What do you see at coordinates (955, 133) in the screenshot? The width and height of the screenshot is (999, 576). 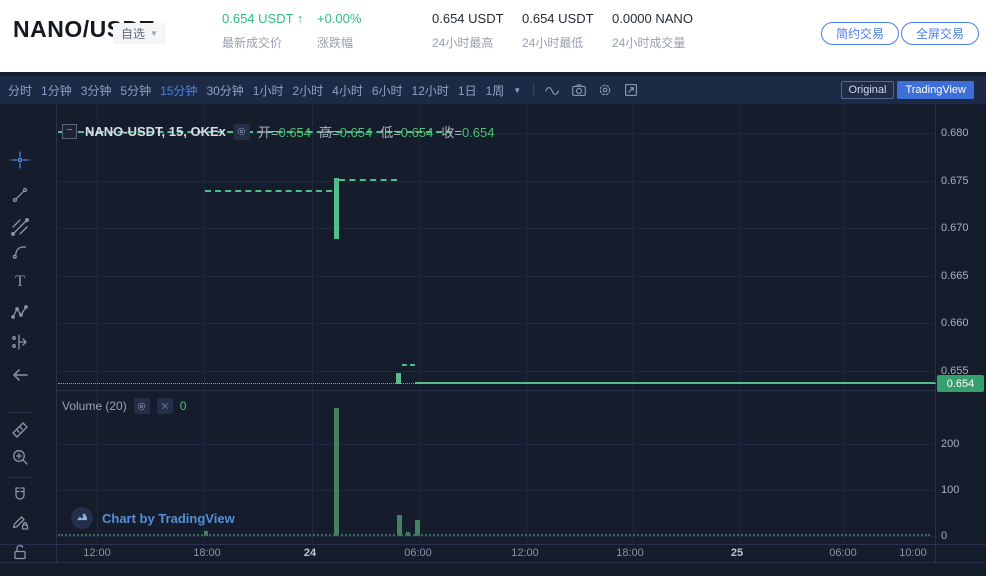 I see `price-tick: 0.680` at bounding box center [955, 133].